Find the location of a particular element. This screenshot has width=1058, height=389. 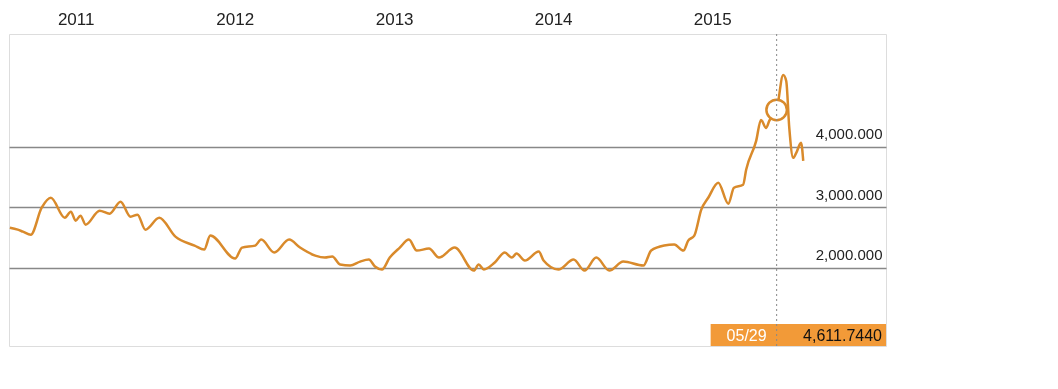

x-tick-label: 2015 is located at coordinates (712, 19).